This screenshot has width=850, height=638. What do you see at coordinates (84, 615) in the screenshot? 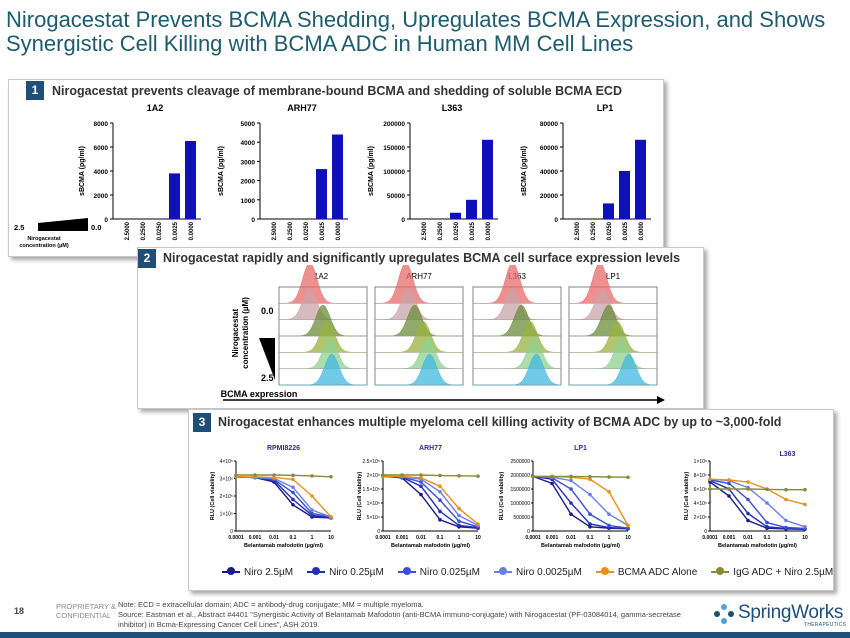
I see `confidential-text: CONFIDENTIAL` at bounding box center [84, 615].